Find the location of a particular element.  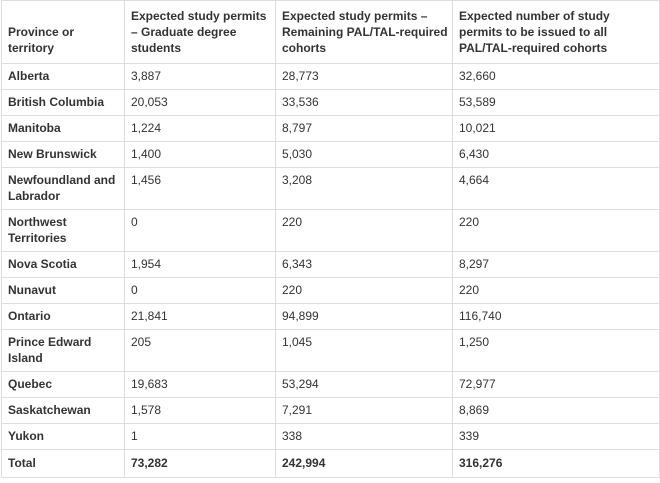

row-province: Yukon is located at coordinates (63, 436).